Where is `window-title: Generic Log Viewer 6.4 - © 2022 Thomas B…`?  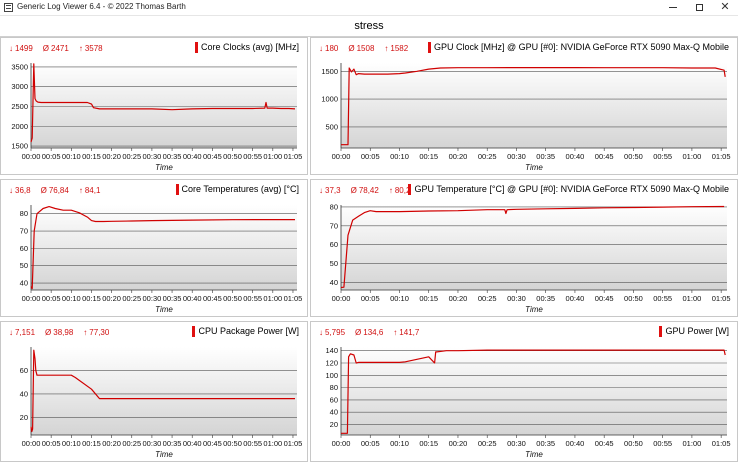
window-title: Generic Log Viewer 6.4 - © 2022 Thomas B… is located at coordinates (101, 6).